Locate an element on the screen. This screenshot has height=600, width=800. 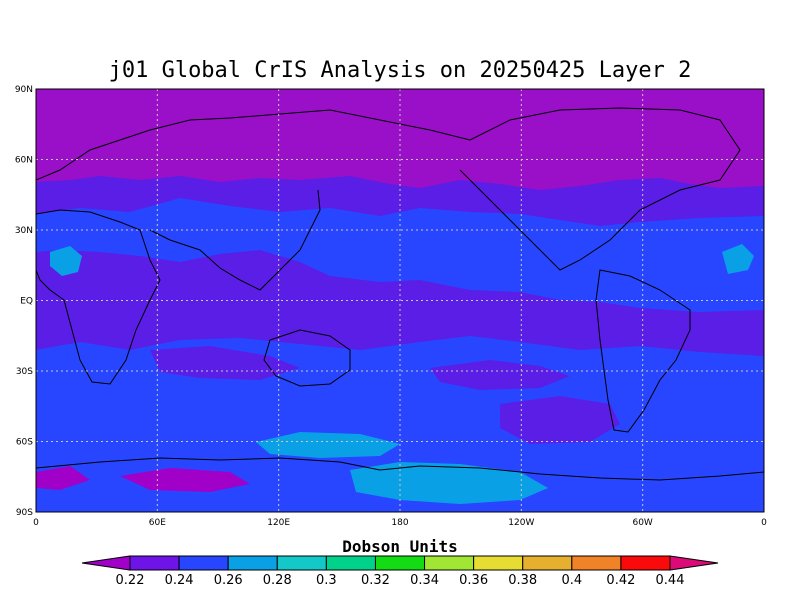
colorbar-low-arrow is located at coordinates (106, 563).